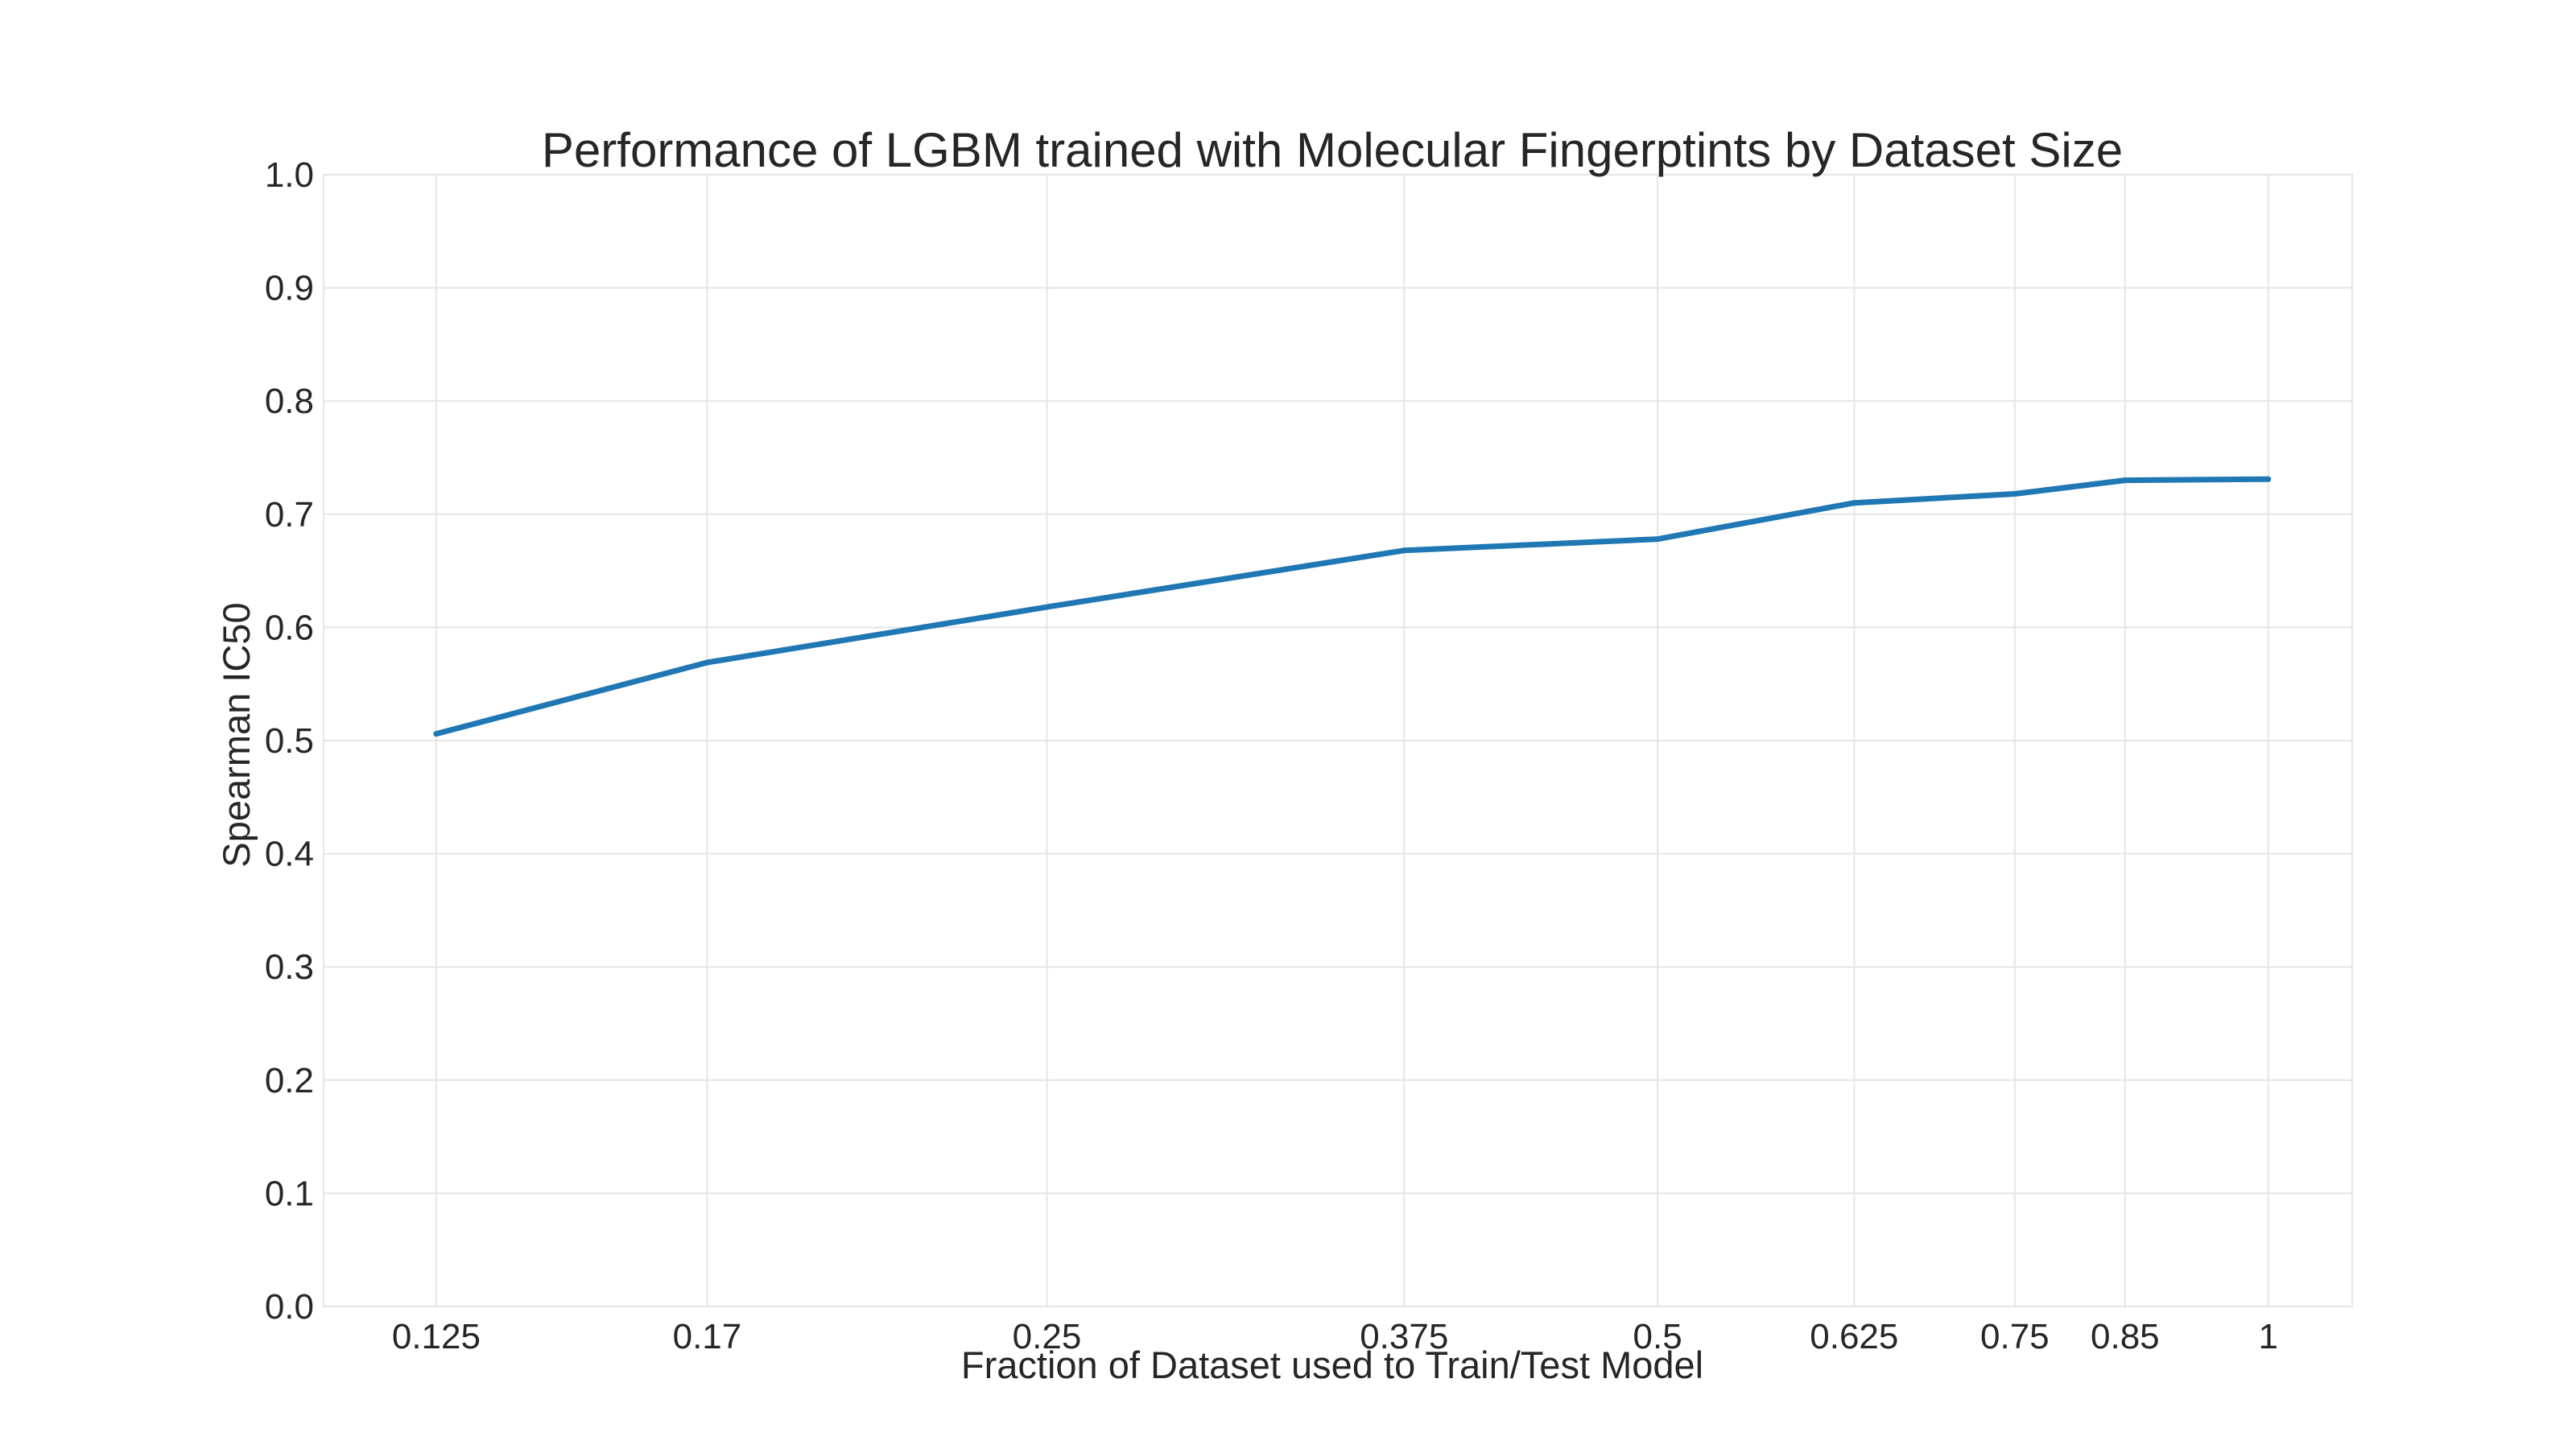 The width and height of the screenshot is (2576, 1453). I want to click on series-line, so click(1352, 606).